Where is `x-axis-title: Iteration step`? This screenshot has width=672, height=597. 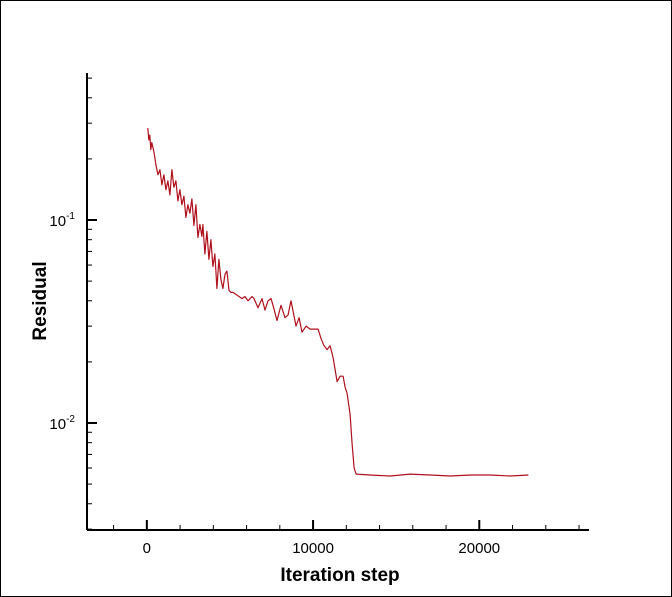 x-axis-title: Iteration step is located at coordinates (339, 575).